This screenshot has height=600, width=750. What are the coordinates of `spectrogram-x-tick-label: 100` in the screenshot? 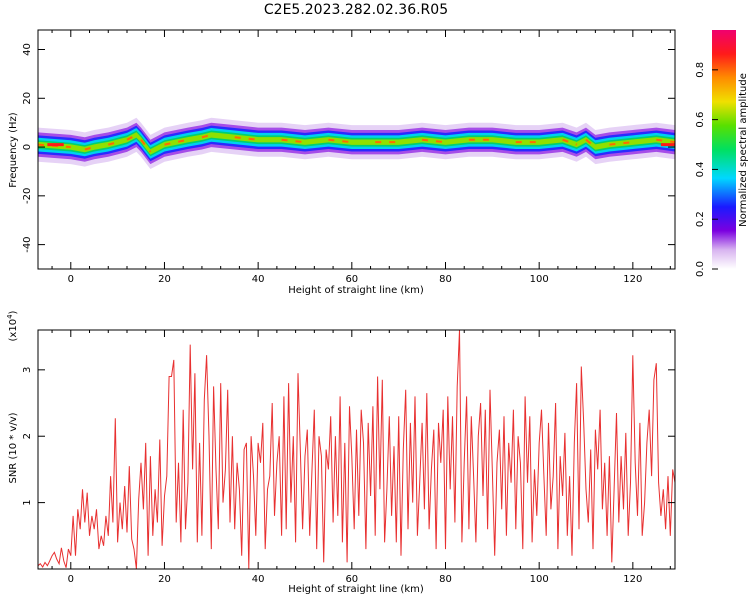 It's located at (539, 279).